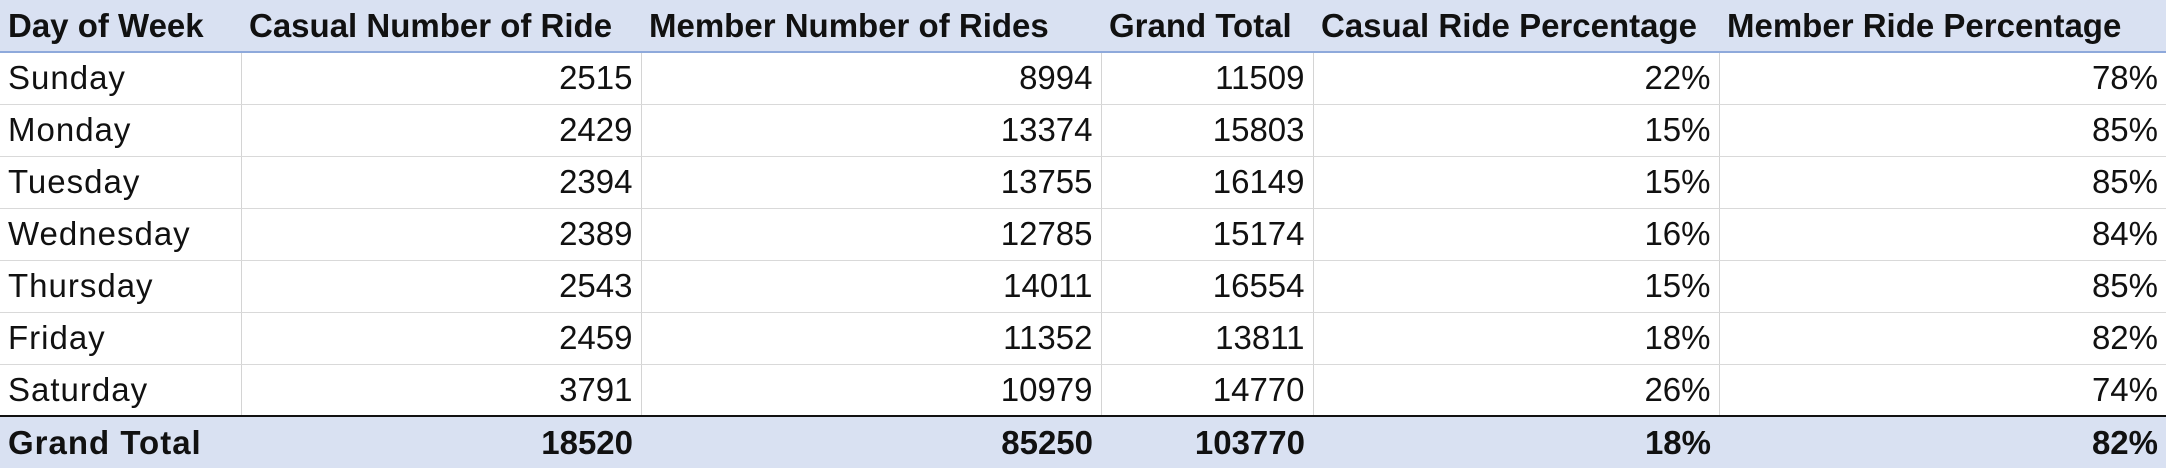 The width and height of the screenshot is (2173, 472). I want to click on cell-grand-total: 15174, so click(1207, 234).